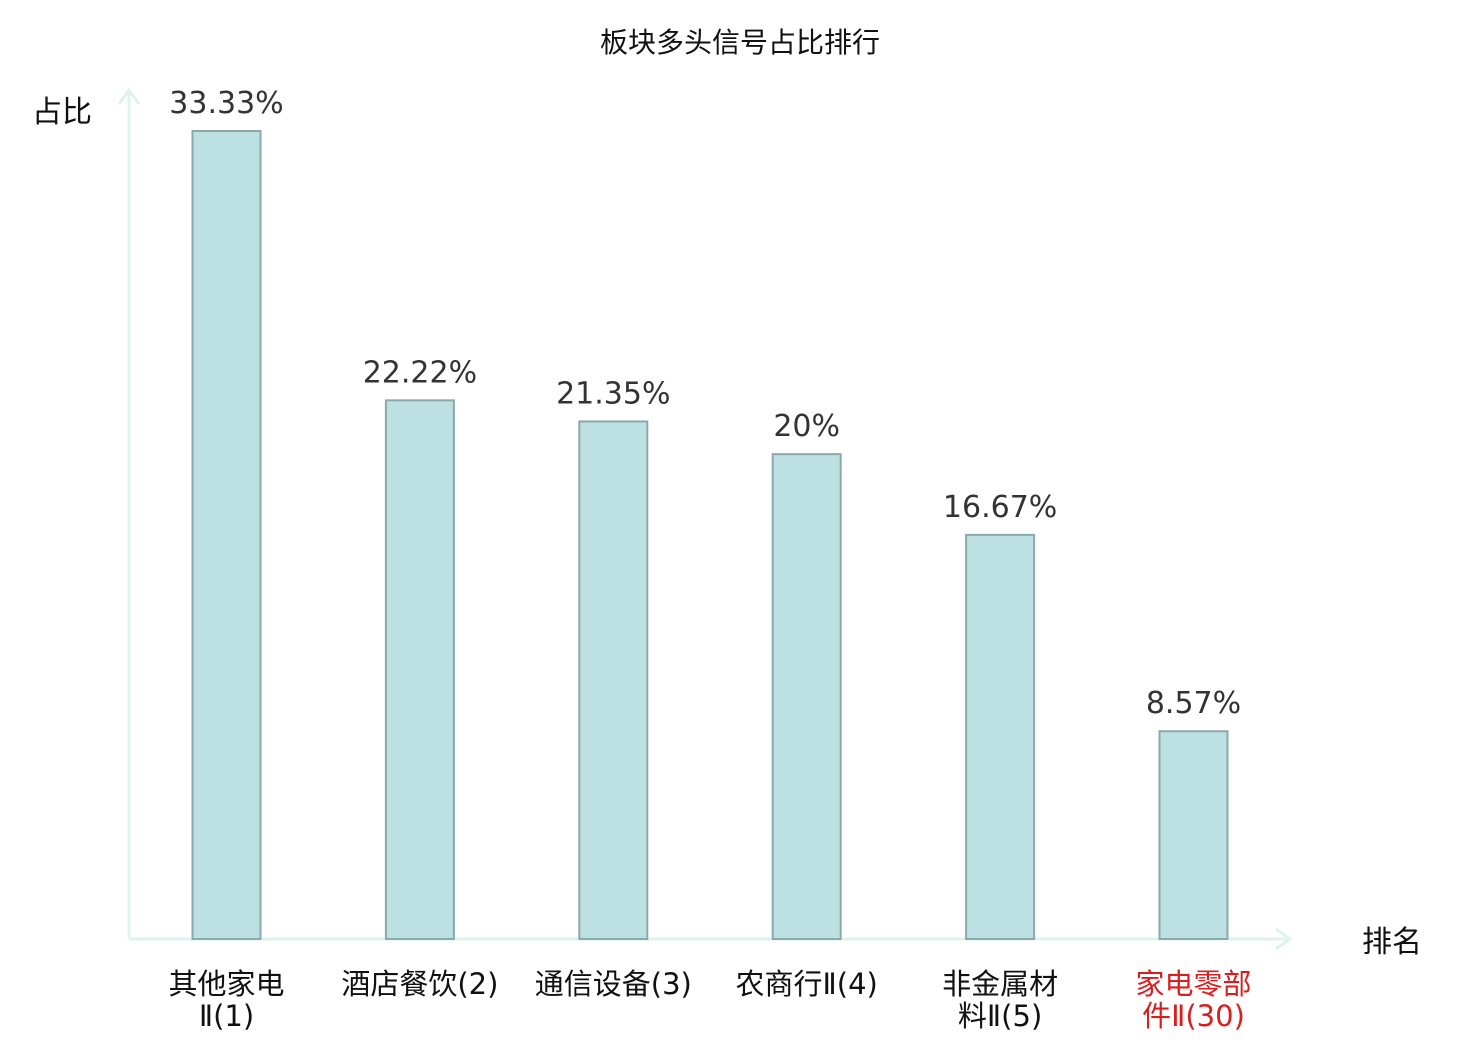 Image resolution: width=1480 pixels, height=1040 pixels. I want to click on category-label-line: 酒店餐饮(2), so click(419, 984).